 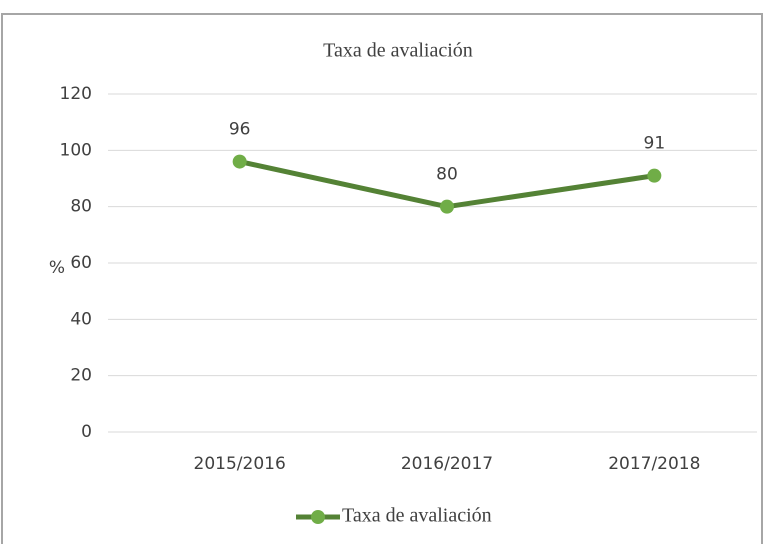 I want to click on chart-title: Taxa de avaliación, so click(x=398, y=51).